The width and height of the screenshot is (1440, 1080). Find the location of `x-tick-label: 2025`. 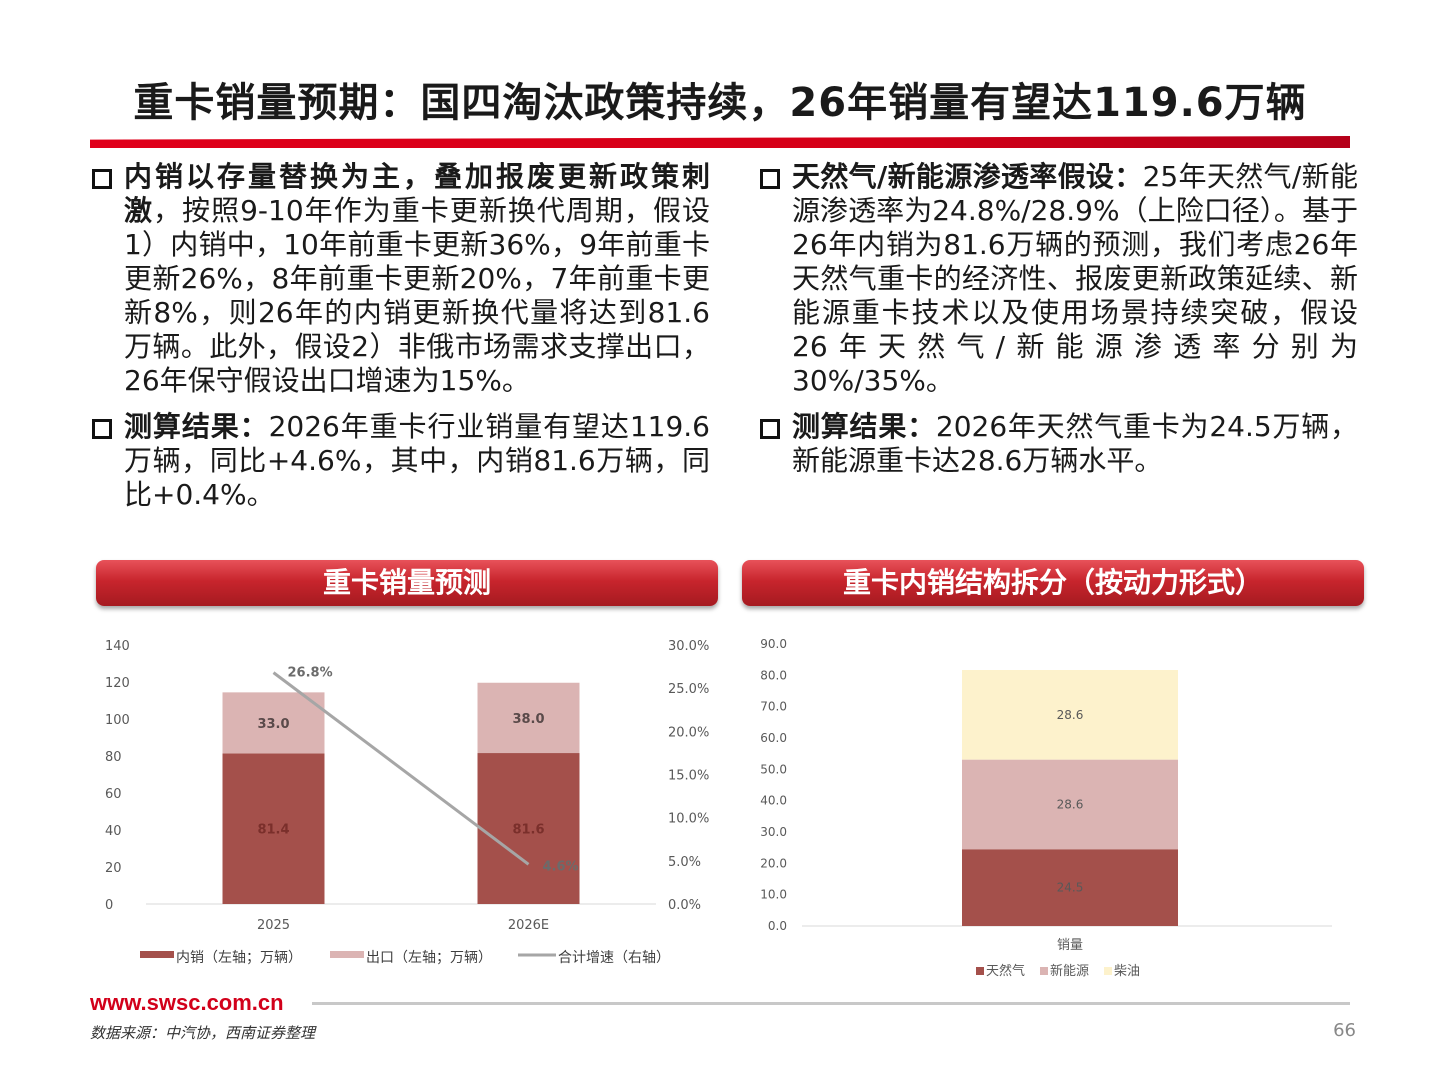

x-tick-label: 2025 is located at coordinates (273, 925).